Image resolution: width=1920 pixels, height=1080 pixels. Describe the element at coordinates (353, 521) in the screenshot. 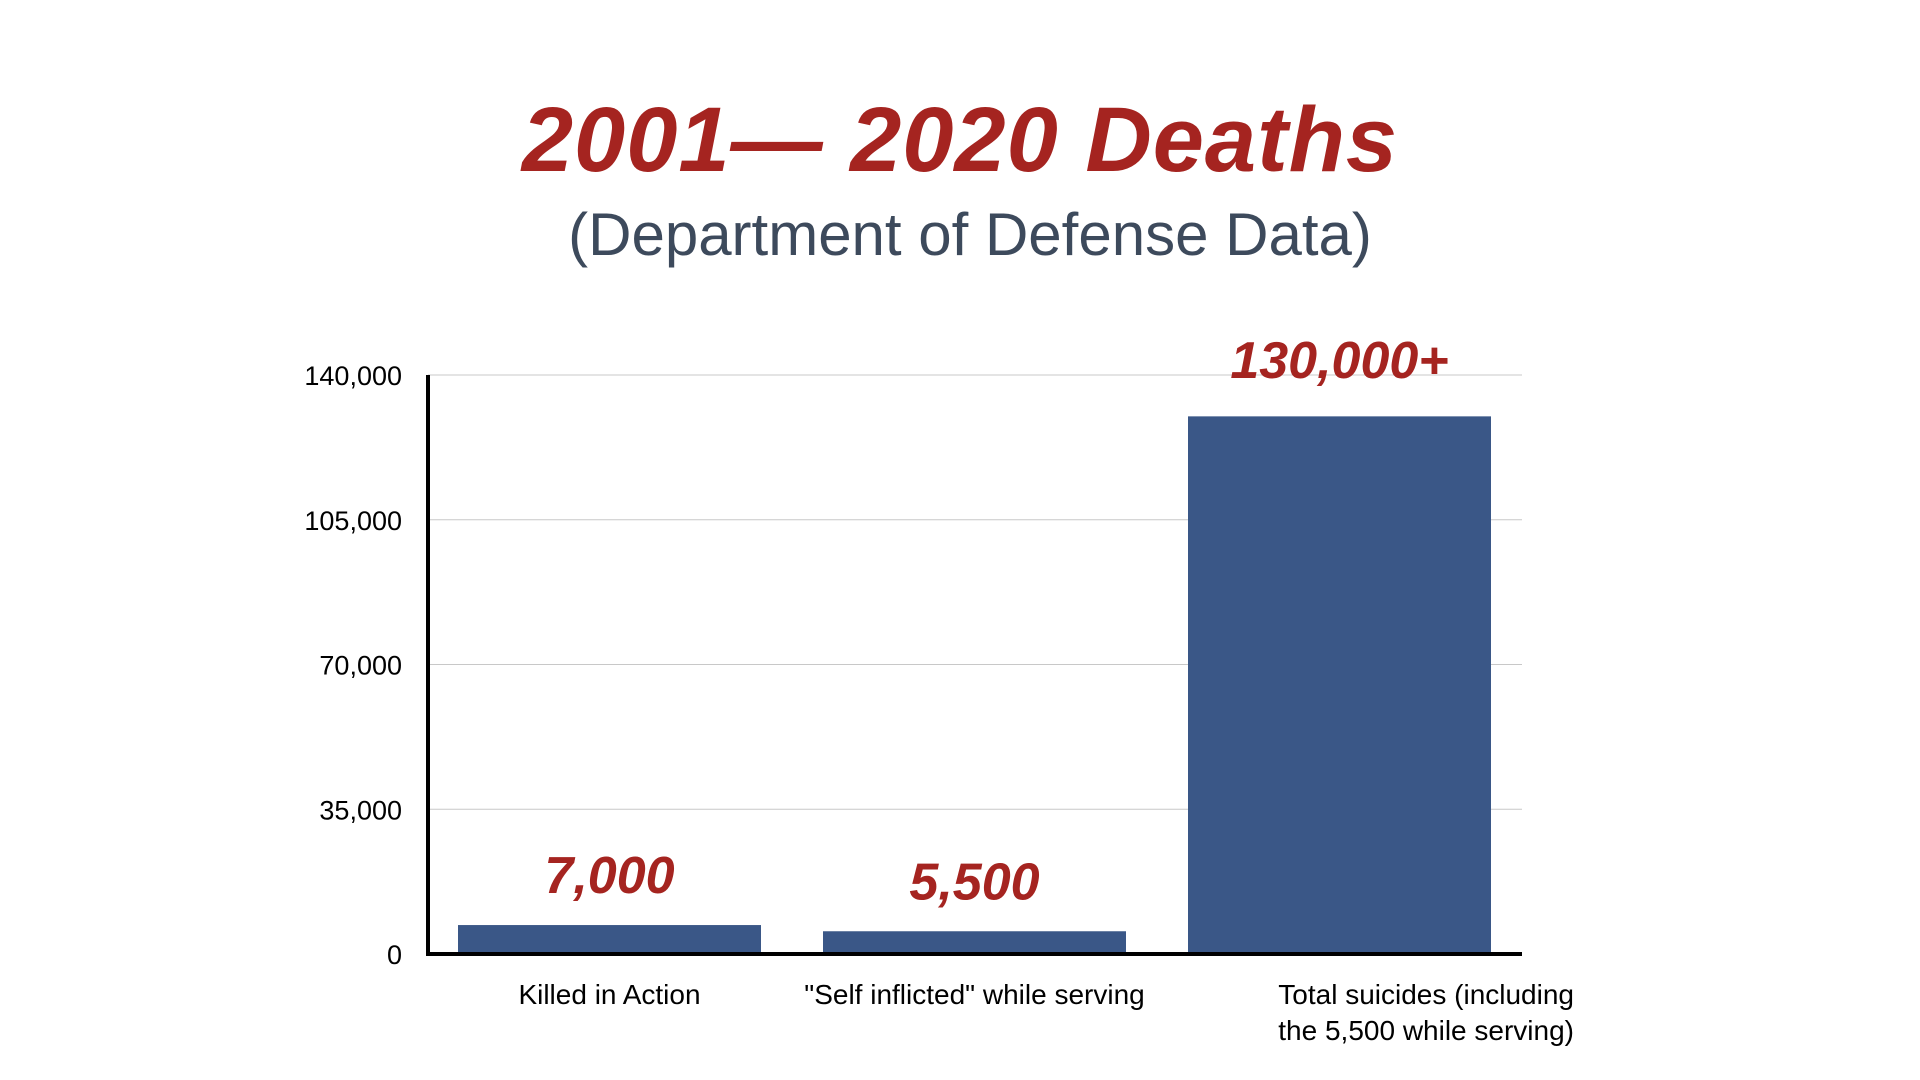

I see `y-tick-label: 105,000` at that location.